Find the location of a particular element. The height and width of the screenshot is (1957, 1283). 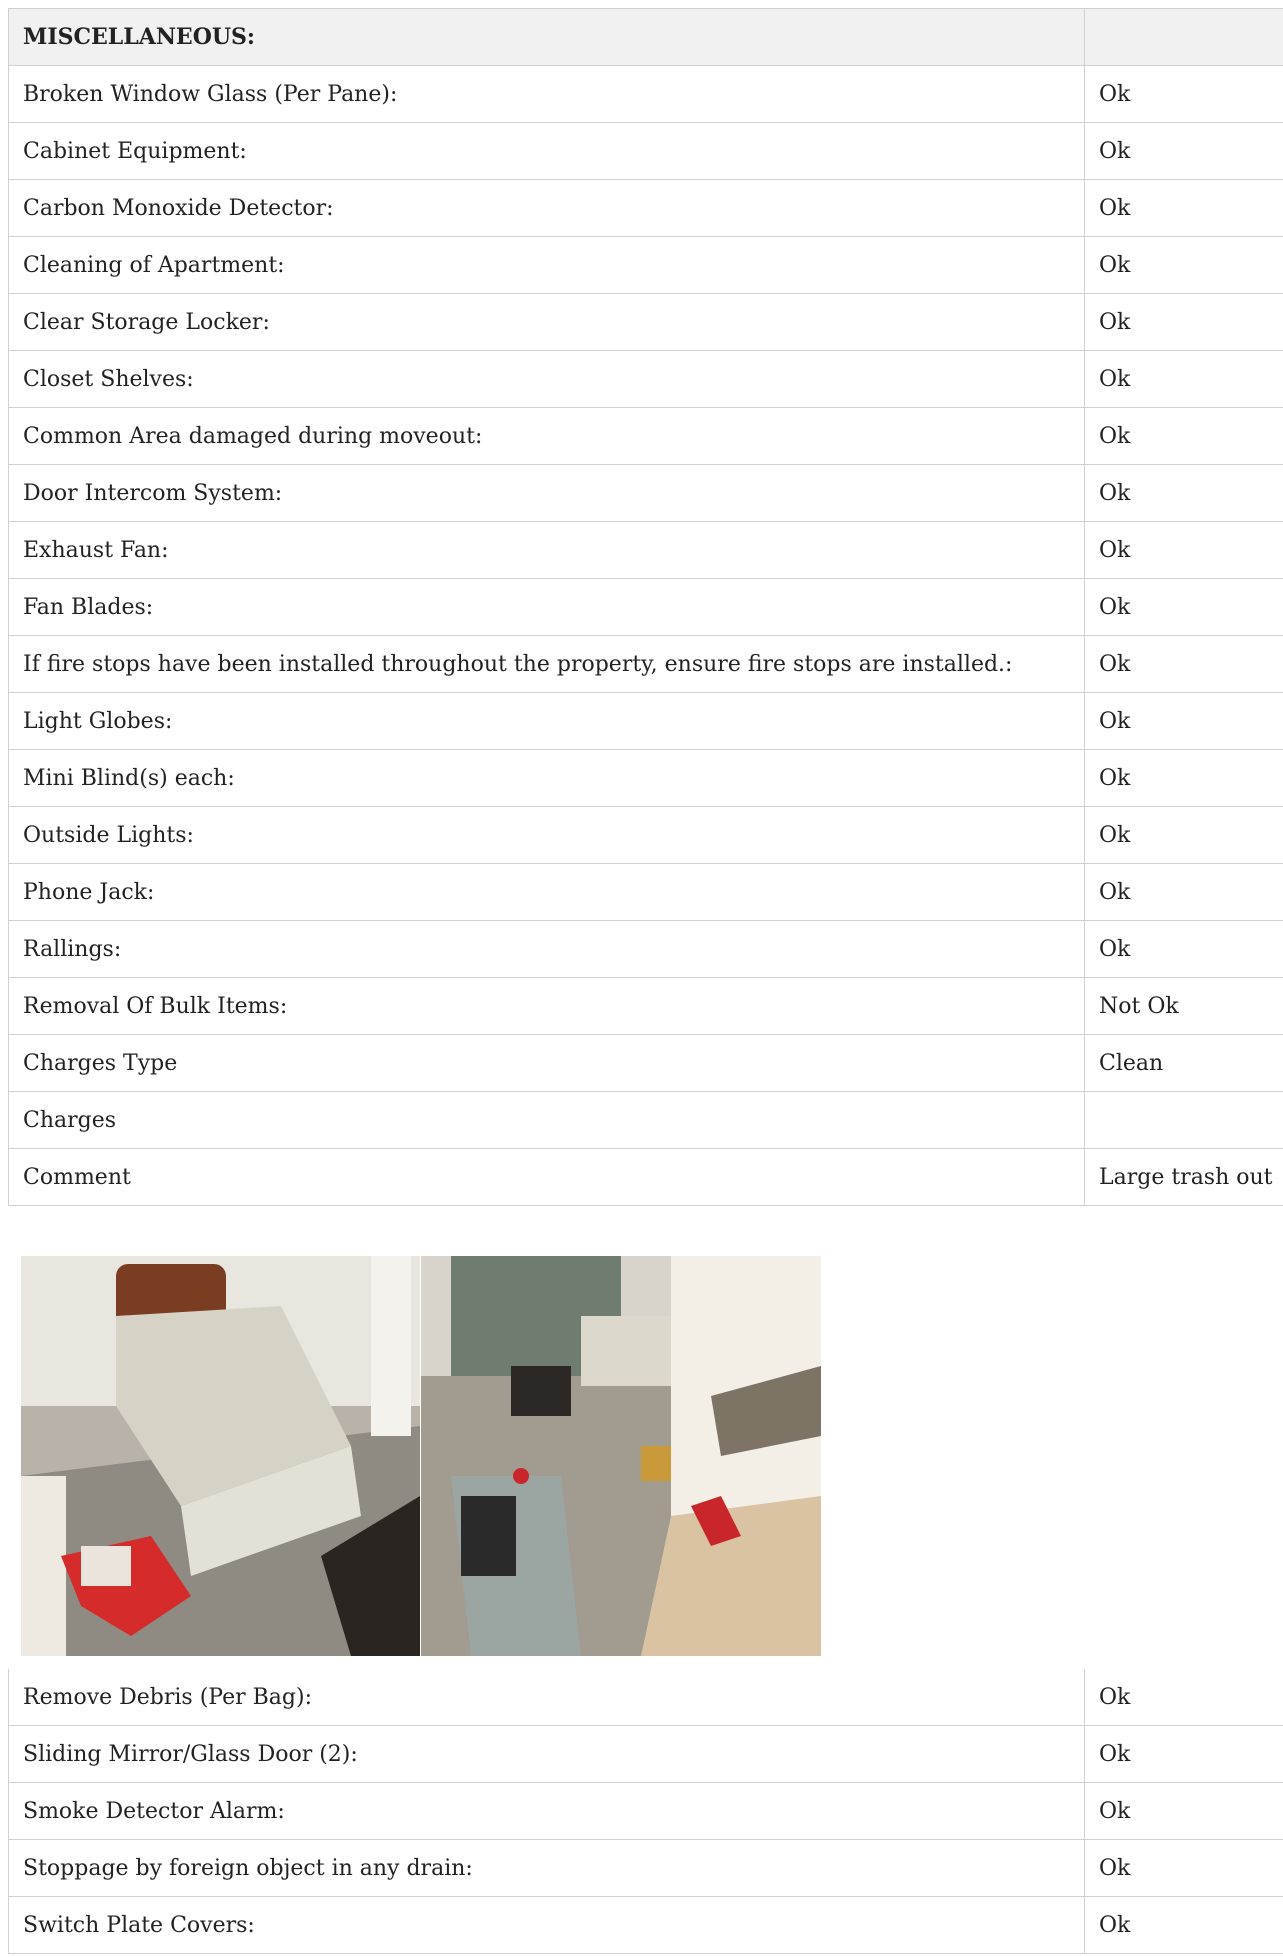

row: Cleaning of Apartment: Ok is located at coordinates (645, 265).